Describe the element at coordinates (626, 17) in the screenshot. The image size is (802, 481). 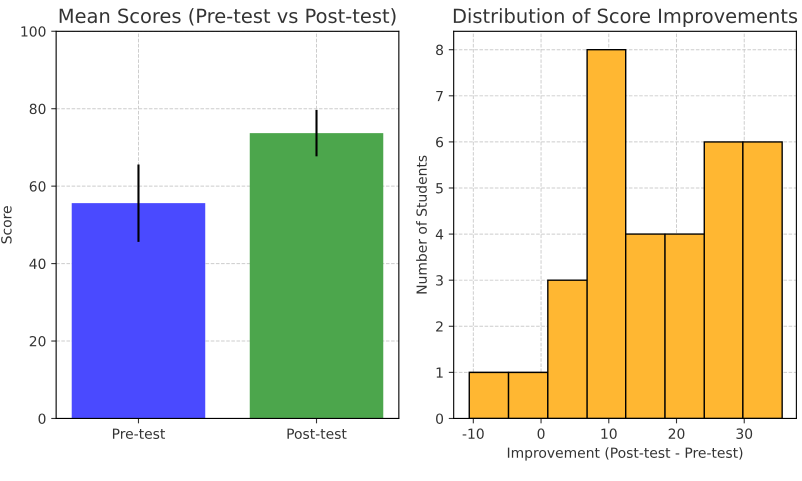
I see `chart-title: Distribution of Score Improvements` at that location.